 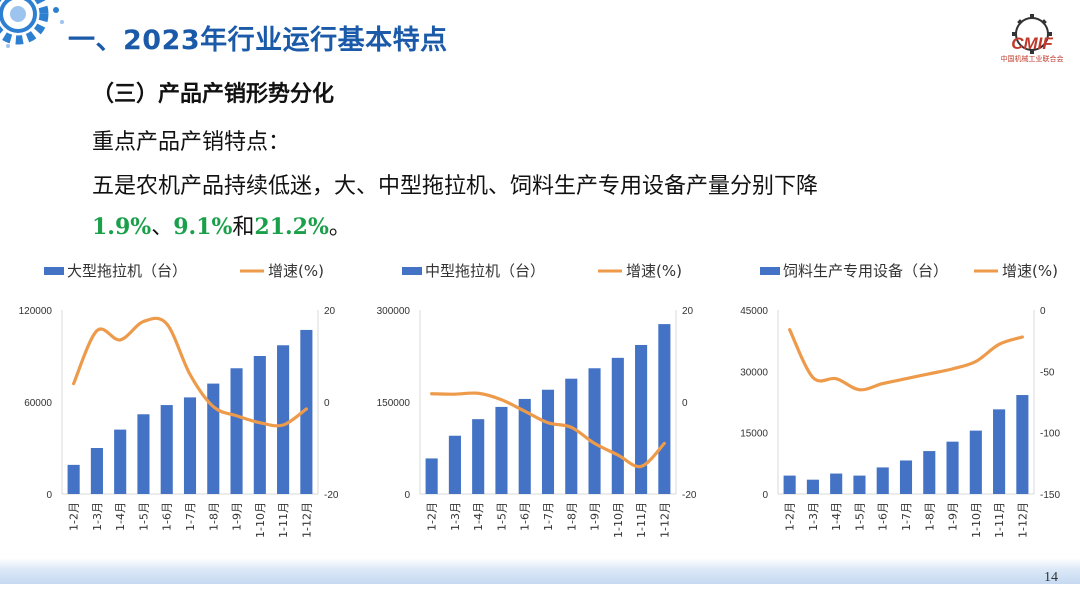 I want to click on body-line-1: 重点产品产销特点：, so click(x=191, y=142).